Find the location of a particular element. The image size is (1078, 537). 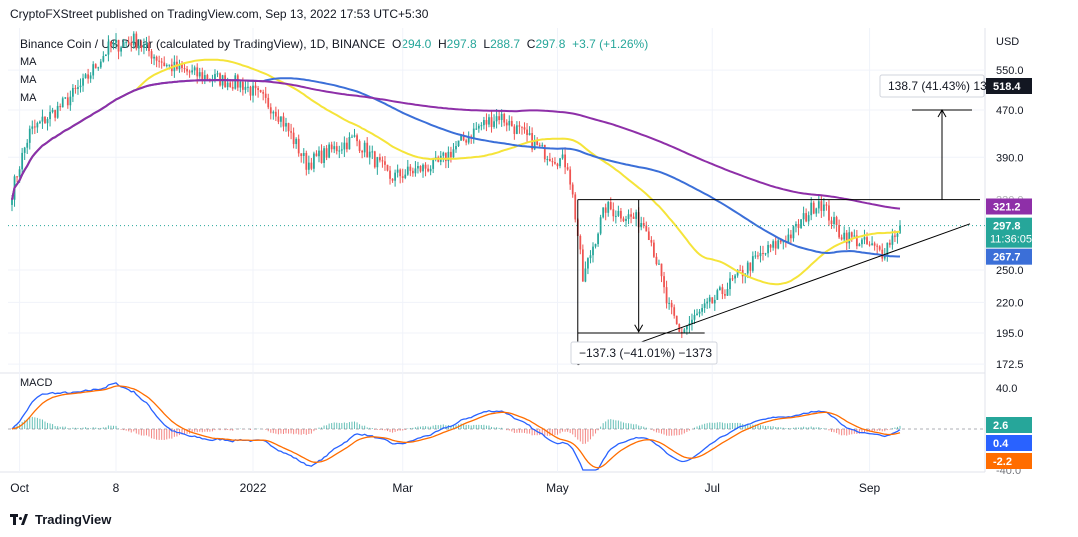

price-tick-5: 195.0 is located at coordinates (1010, 334).